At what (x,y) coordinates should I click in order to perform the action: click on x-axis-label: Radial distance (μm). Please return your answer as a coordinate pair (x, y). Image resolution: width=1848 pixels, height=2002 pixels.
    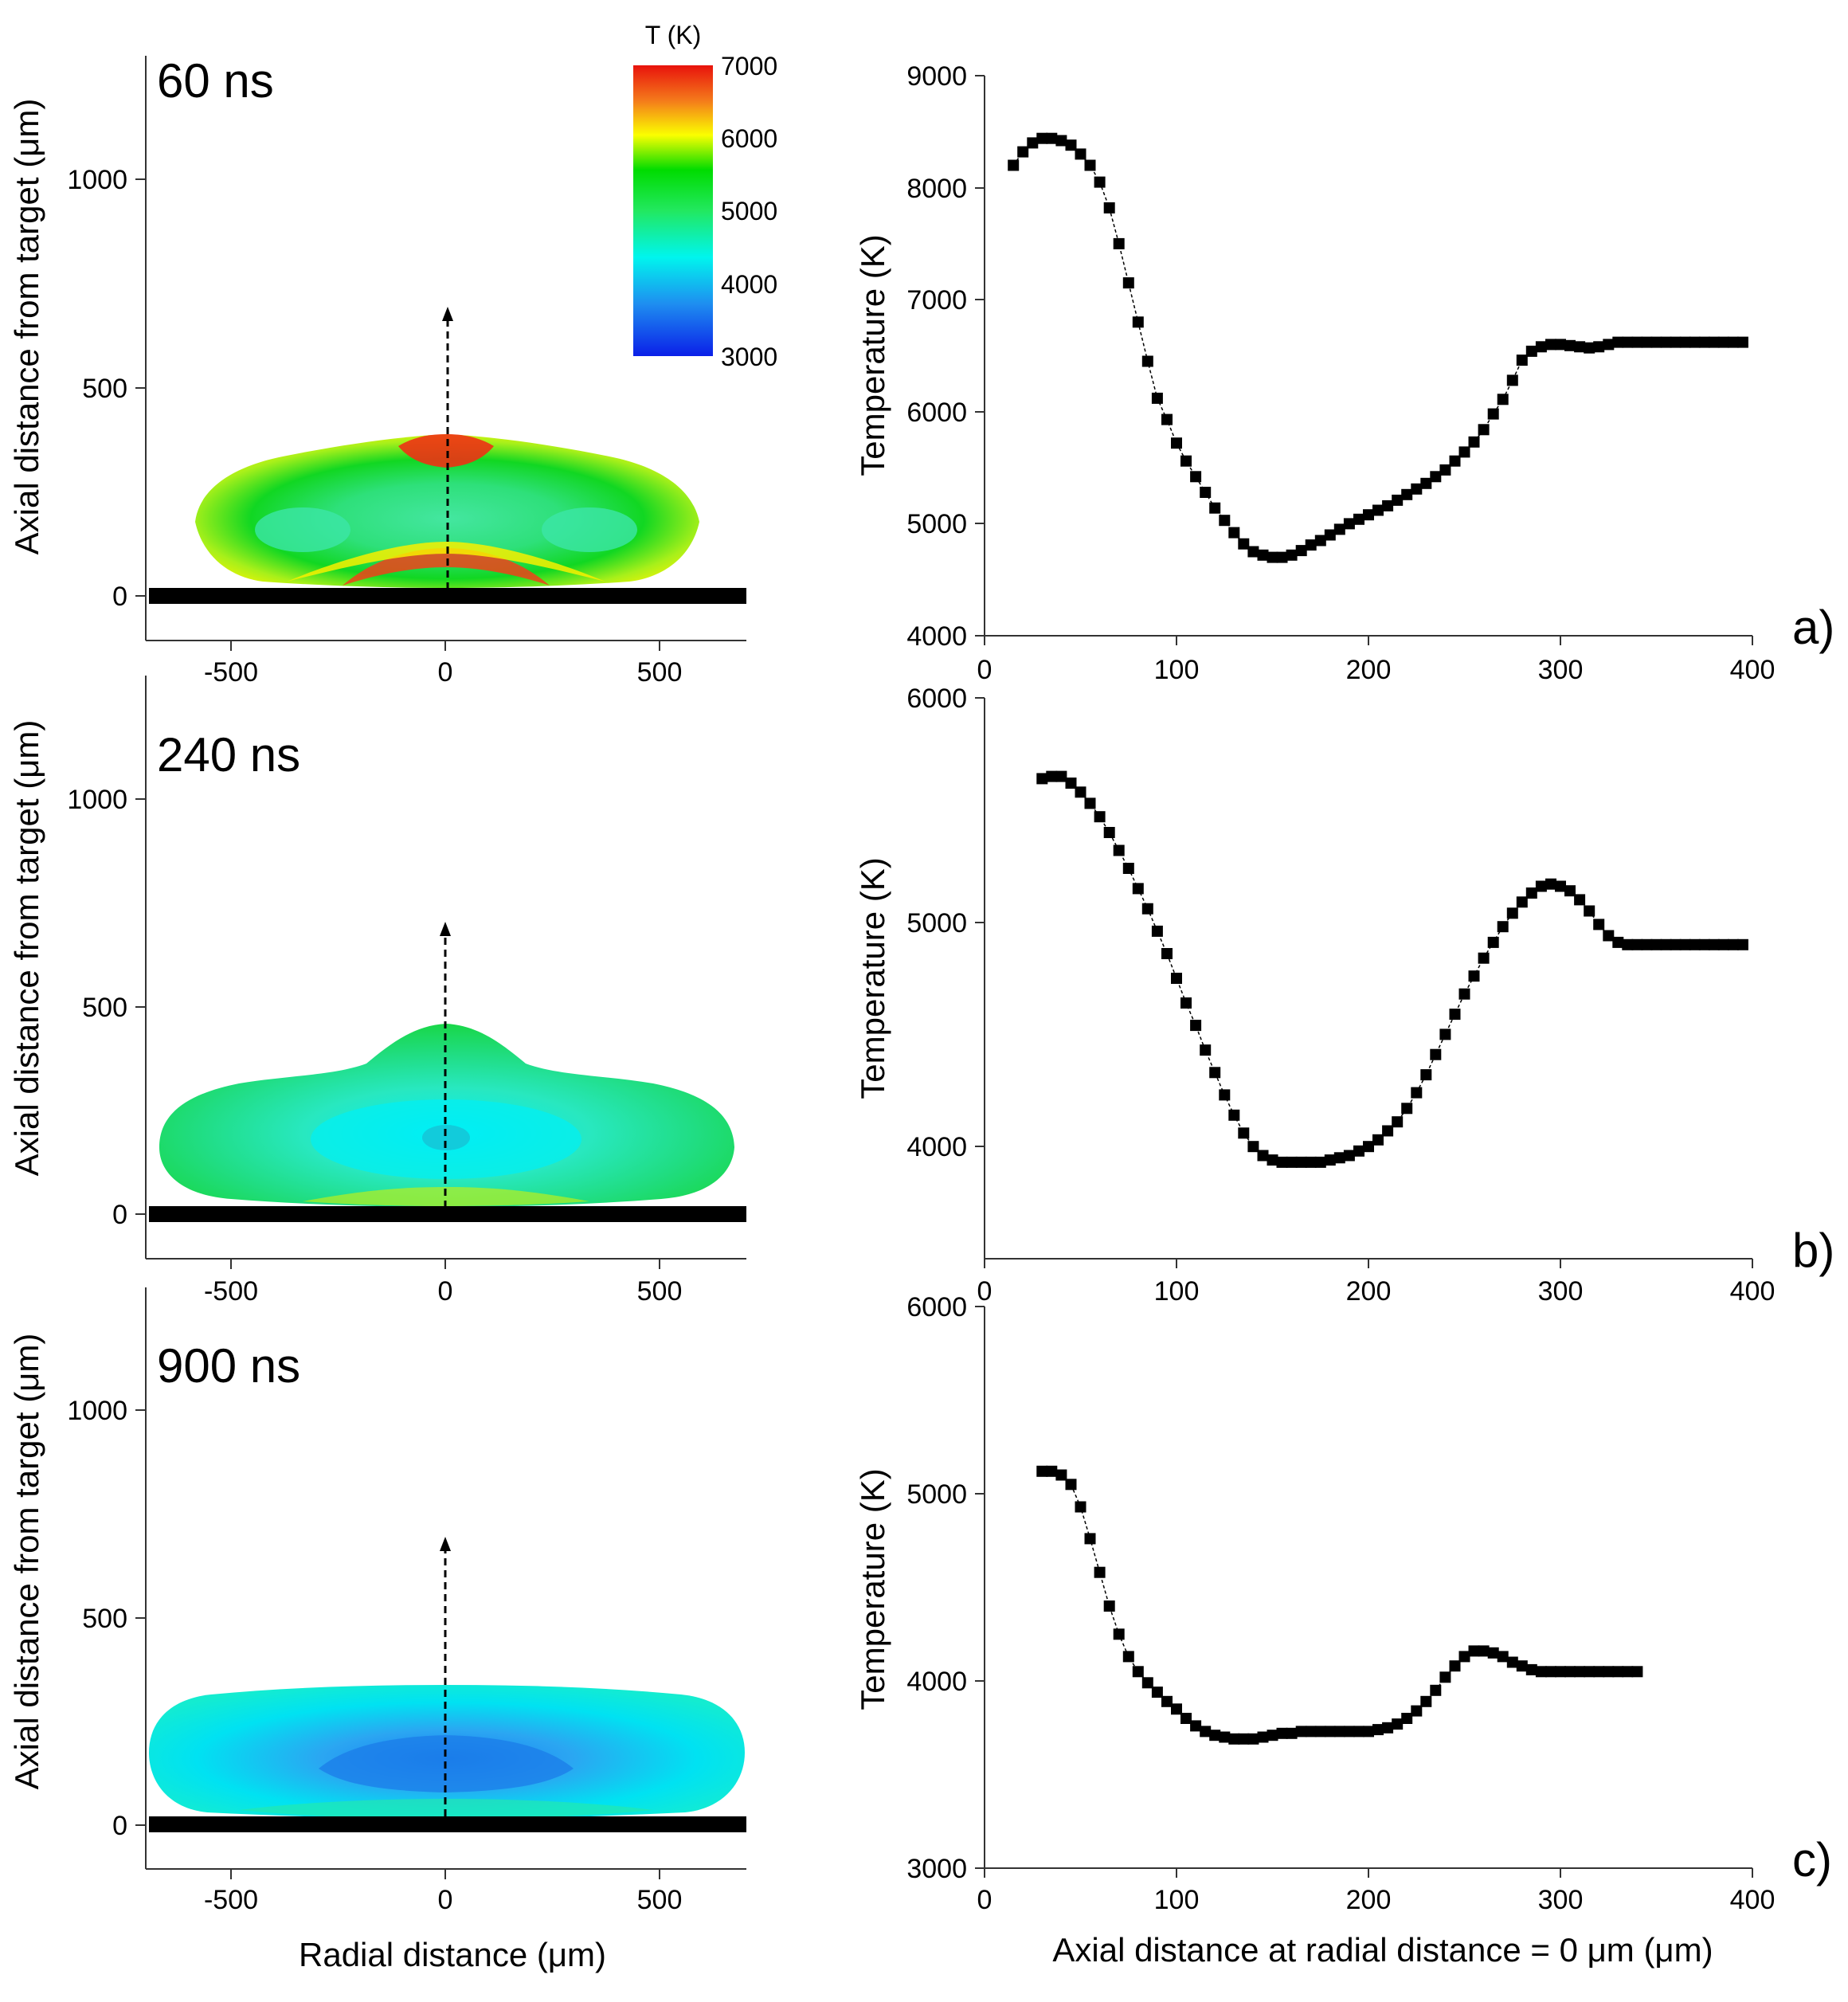
    Looking at the image, I should click on (452, 1954).